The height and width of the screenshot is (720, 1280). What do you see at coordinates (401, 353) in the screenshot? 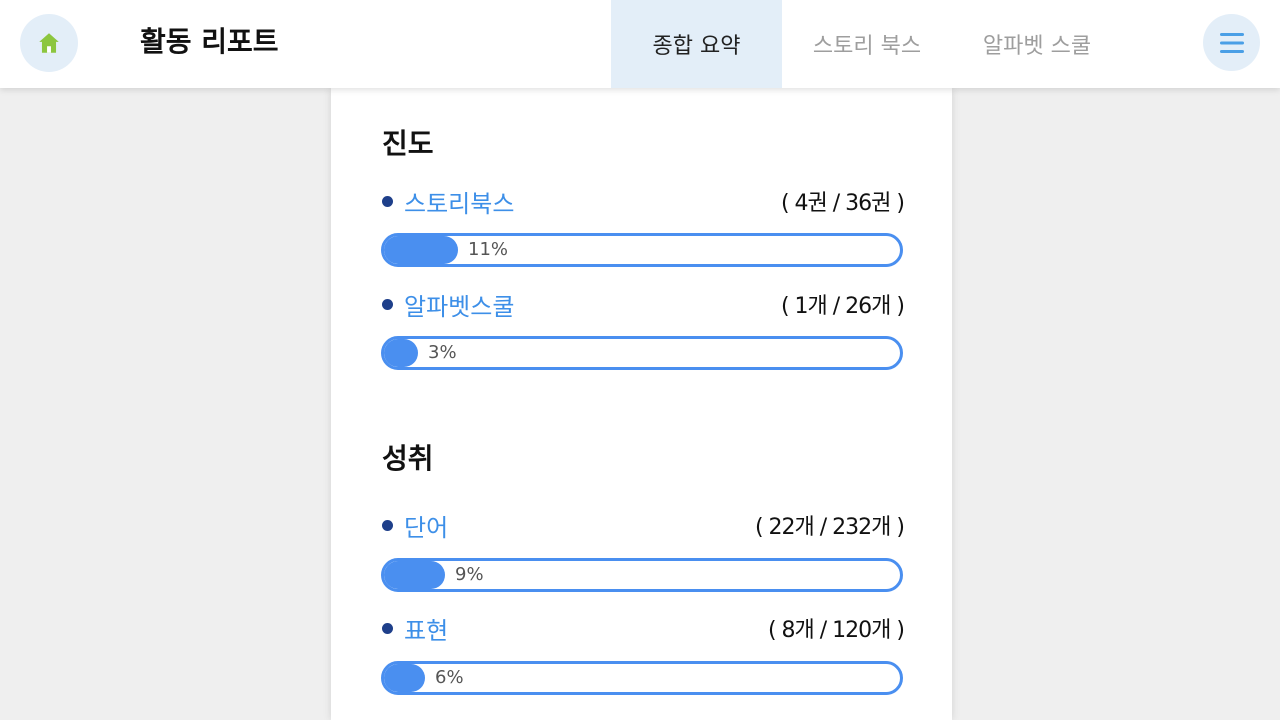
I see `alphabet-school-progress-fill` at bounding box center [401, 353].